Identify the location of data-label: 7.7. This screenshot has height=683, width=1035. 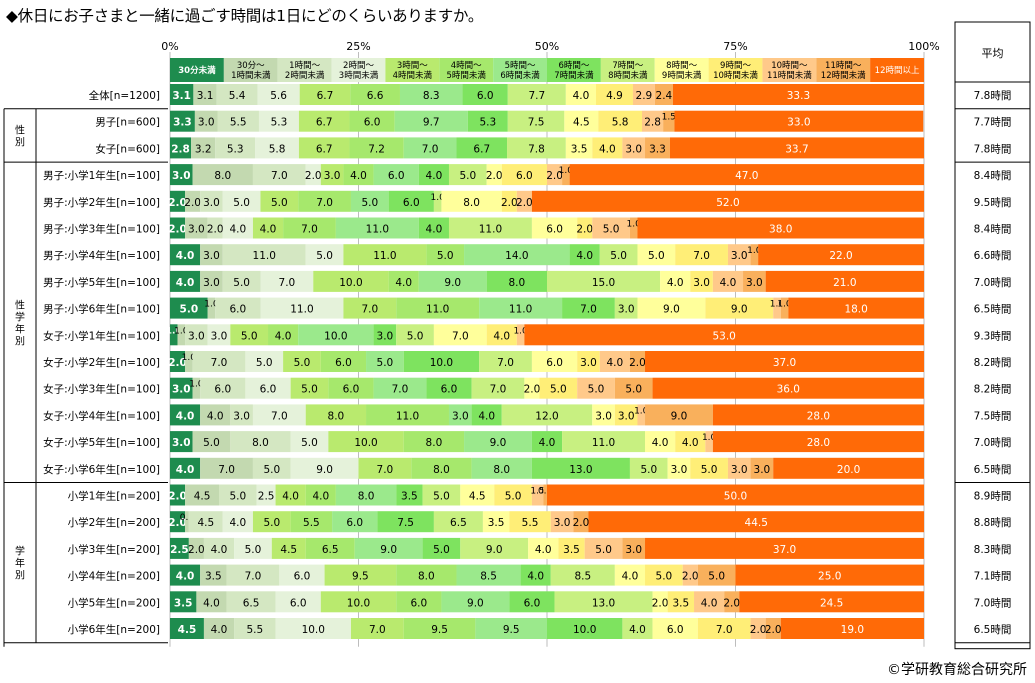
(536, 96).